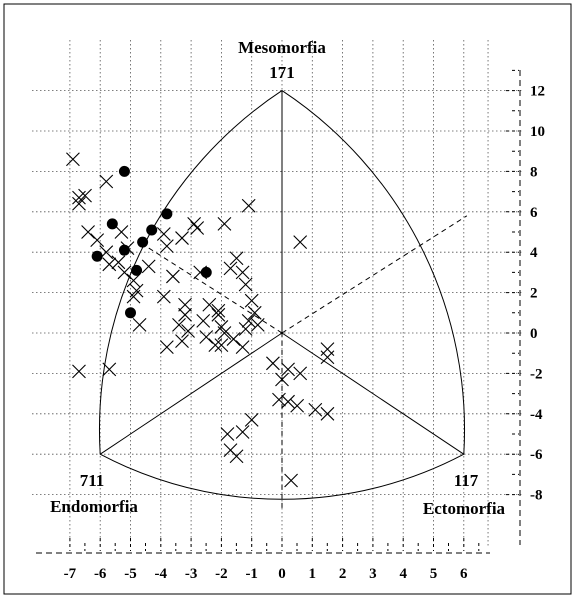 This screenshot has width=575, height=603. What do you see at coordinates (221, 574) in the screenshot?
I see `x-tick-label: -2` at bounding box center [221, 574].